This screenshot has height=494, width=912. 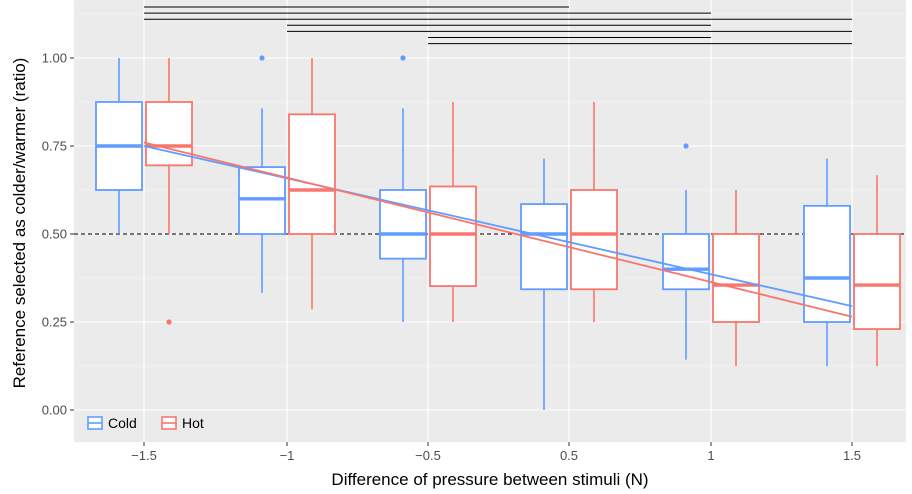 I want to click on x-tick-label: 1, so click(x=710, y=455).